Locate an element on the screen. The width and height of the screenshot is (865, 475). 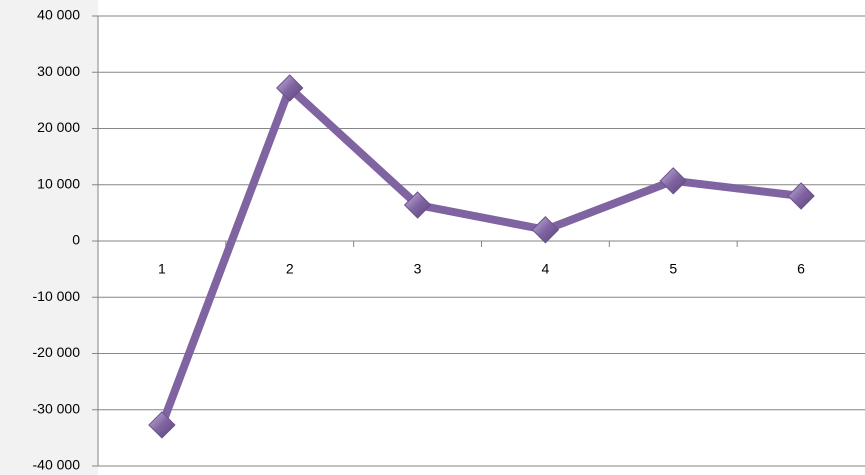
x-tick-label: 1 is located at coordinates (162, 269).